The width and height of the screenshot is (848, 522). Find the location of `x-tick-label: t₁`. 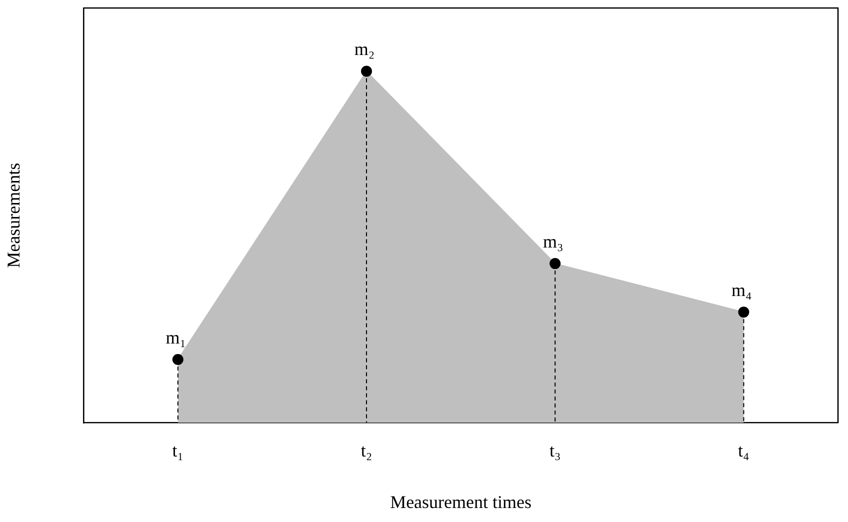

x-tick-label: t₁ is located at coordinates (178, 450).